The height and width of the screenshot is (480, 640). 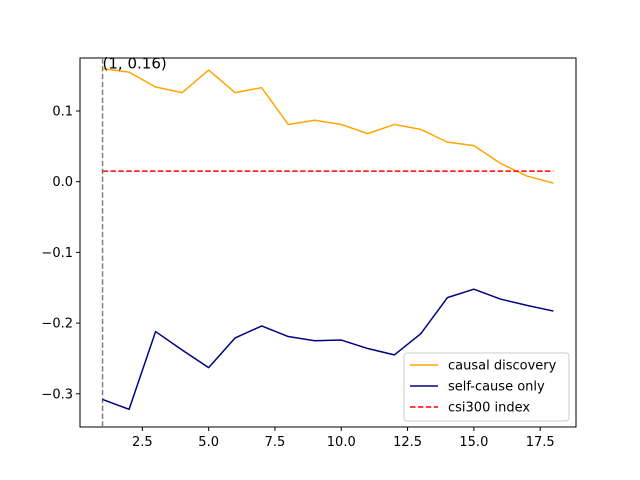 What do you see at coordinates (275, 442) in the screenshot?
I see `x-tick-label: 7.5` at bounding box center [275, 442].